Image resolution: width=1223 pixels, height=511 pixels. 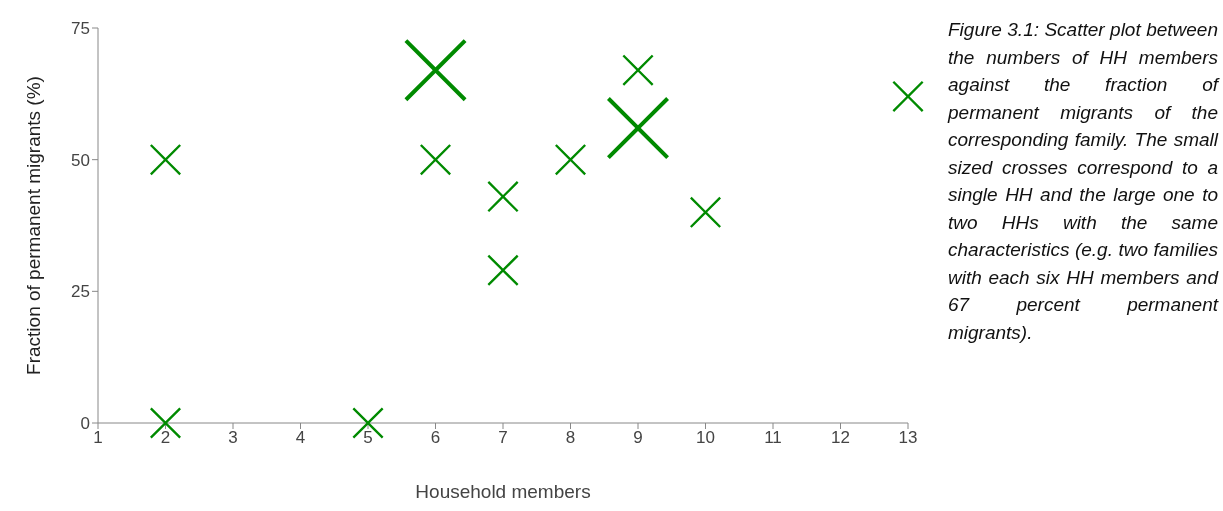 I want to click on x-tick-label: 8, so click(x=570, y=438).